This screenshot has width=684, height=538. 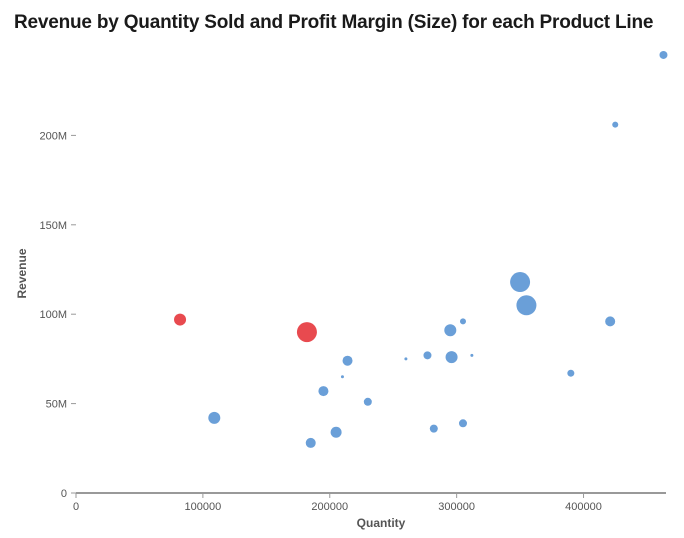 I want to click on y-tick-label: 50M, so click(x=56, y=405).